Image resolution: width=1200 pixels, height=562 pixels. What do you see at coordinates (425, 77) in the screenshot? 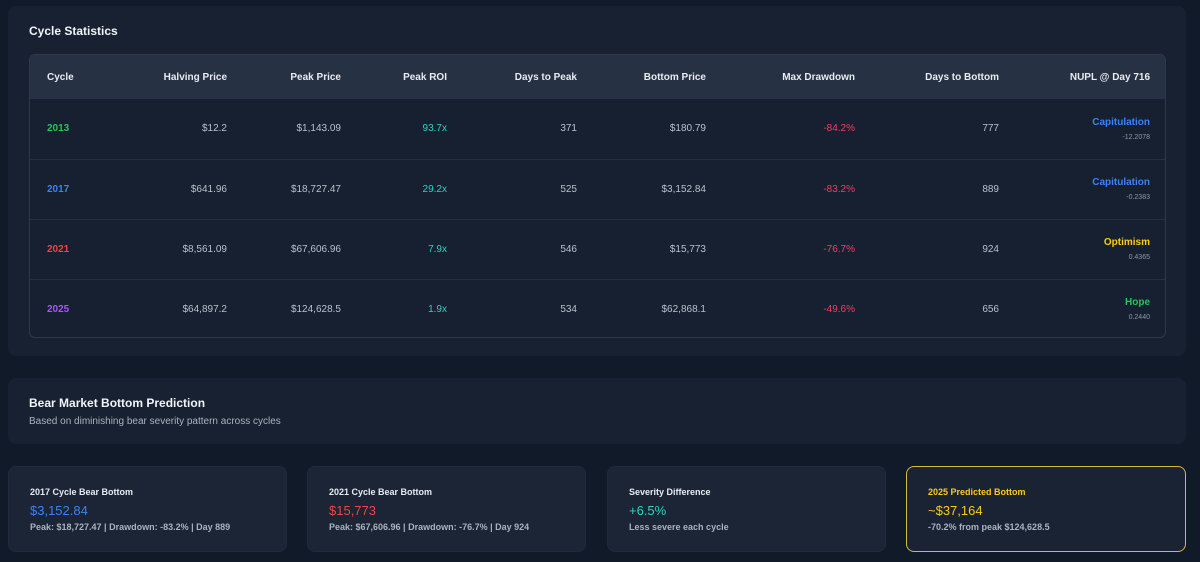
I see `column-header-peak-roi: Peak ROI` at bounding box center [425, 77].